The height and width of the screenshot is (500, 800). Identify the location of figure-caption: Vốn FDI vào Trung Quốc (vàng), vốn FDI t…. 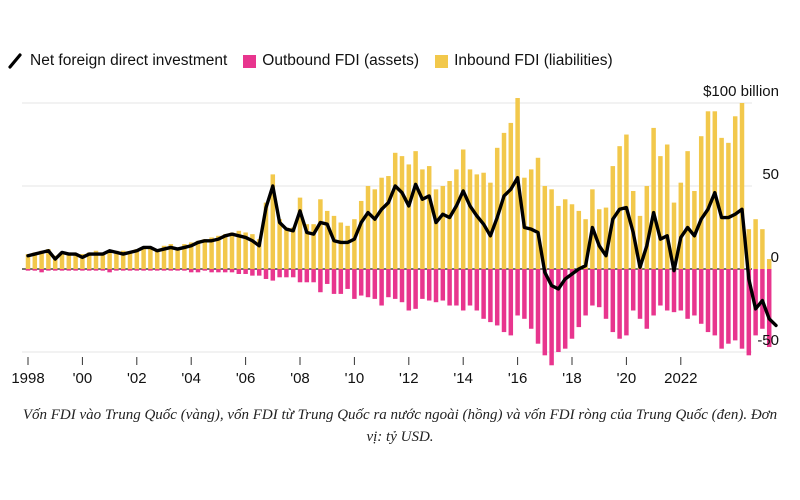
(400, 426).